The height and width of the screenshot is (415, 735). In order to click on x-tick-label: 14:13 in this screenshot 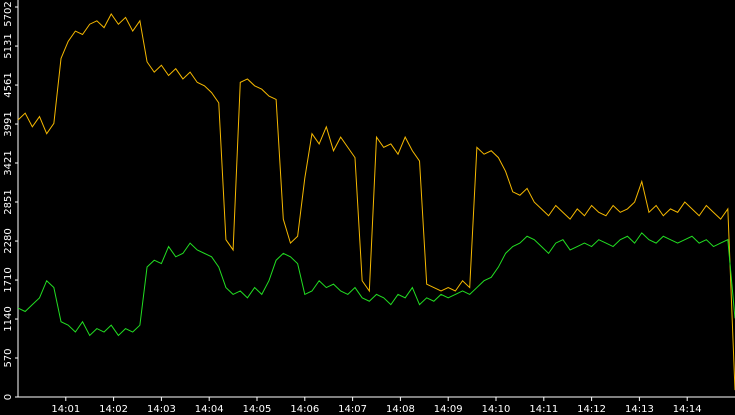, I will do `click(639, 409)`.